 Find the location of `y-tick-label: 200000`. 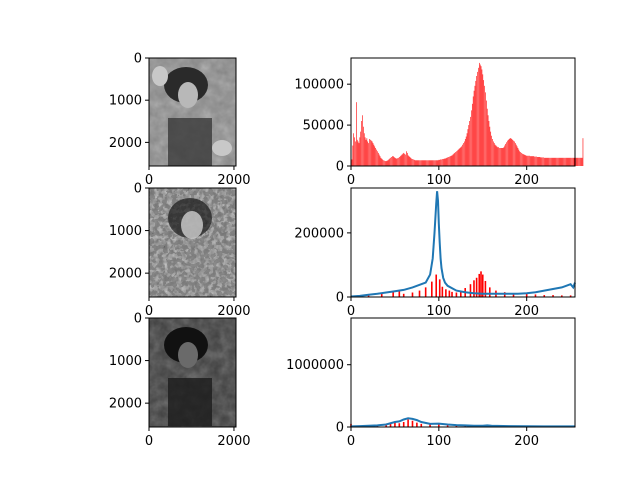

y-tick-label: 200000 is located at coordinates (319, 233).